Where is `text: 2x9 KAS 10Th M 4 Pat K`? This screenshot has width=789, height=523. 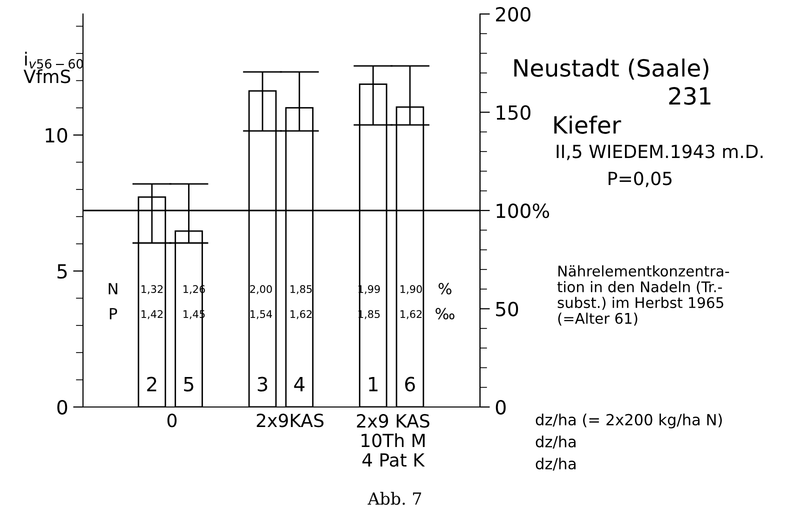
text: 2x9 KAS 10Th M 4 Pat K is located at coordinates (393, 440).